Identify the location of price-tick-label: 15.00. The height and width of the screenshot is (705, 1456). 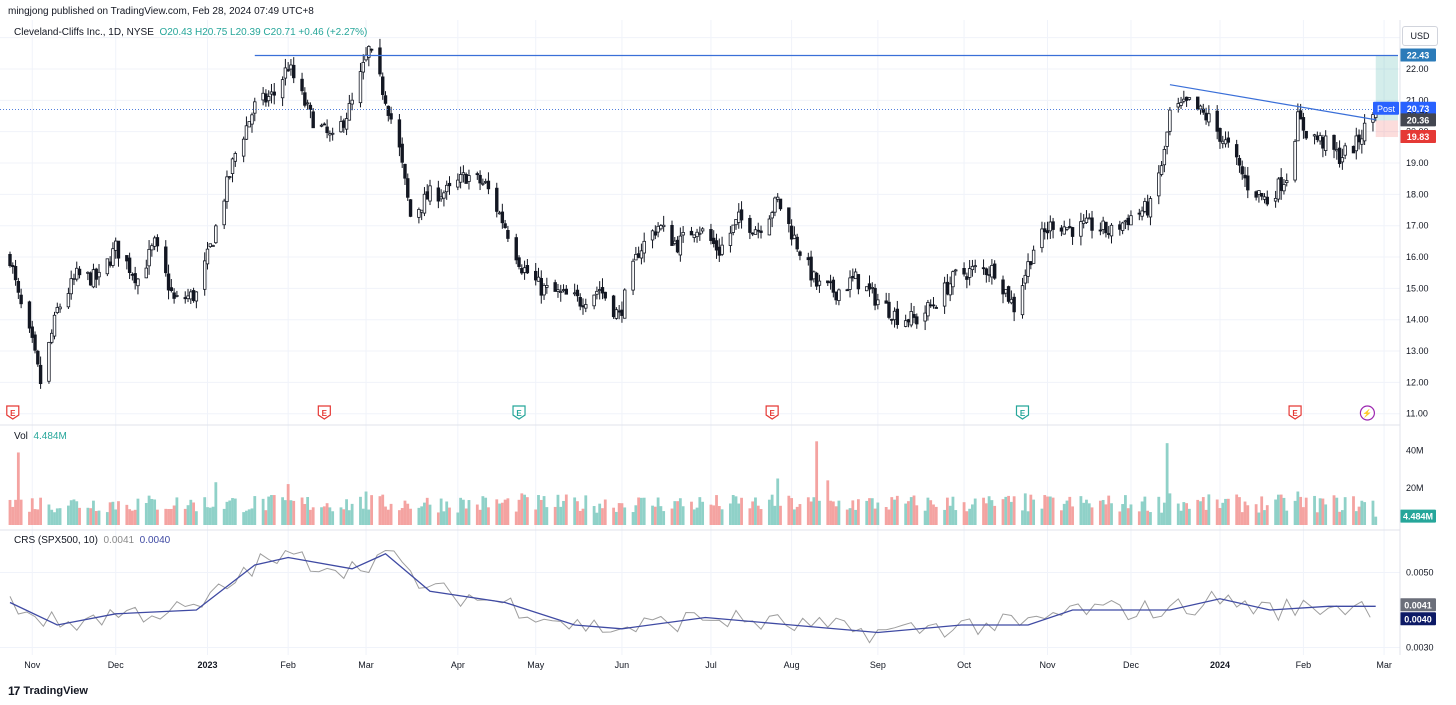
(1417, 288).